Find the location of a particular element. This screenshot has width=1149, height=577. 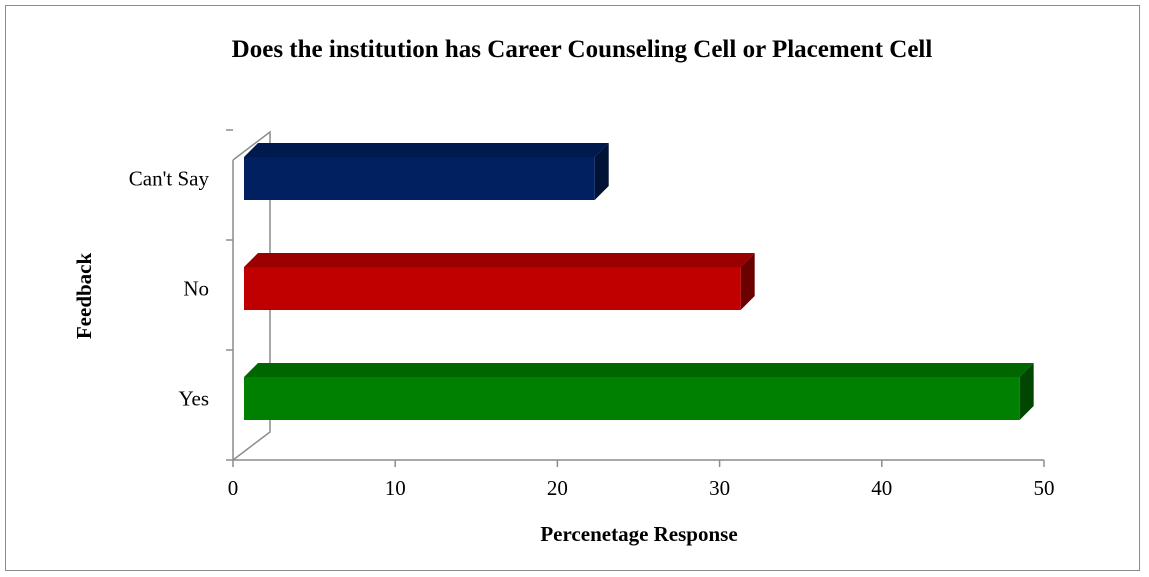

bar-can-t-say is located at coordinates (426, 171).